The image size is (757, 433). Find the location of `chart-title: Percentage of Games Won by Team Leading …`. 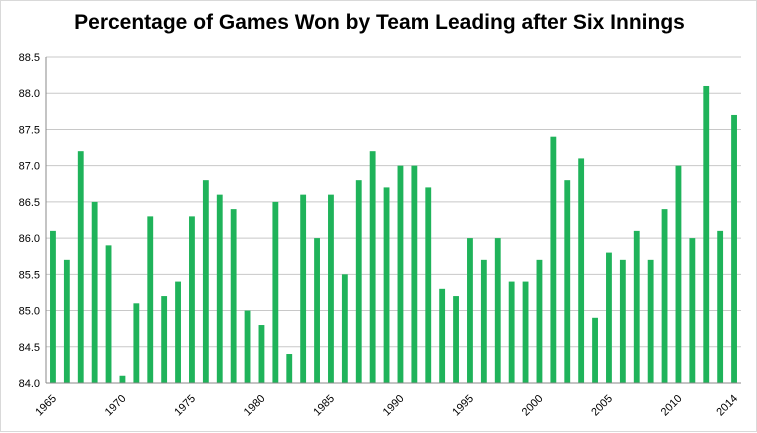

chart-title: Percentage of Games Won by Team Leading … is located at coordinates (379, 22).